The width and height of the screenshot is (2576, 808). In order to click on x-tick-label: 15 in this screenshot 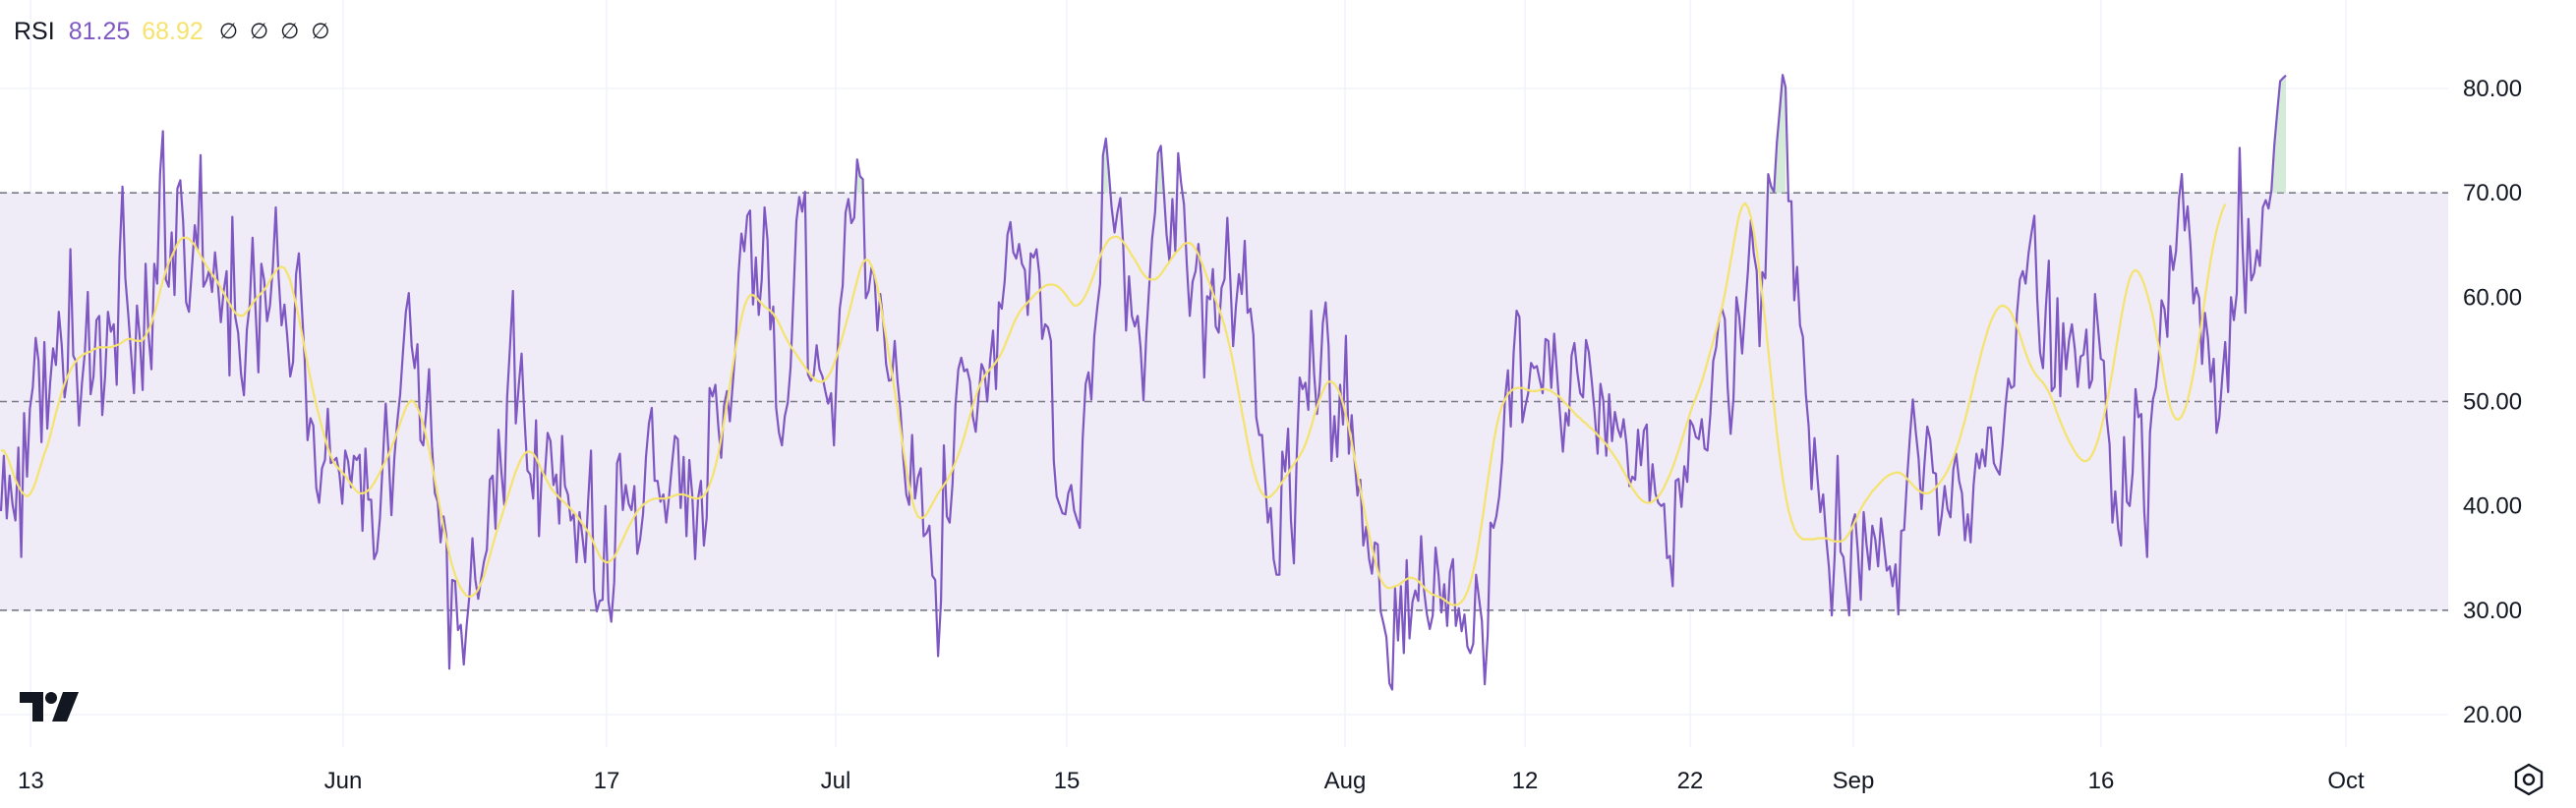, I will do `click(1067, 781)`.